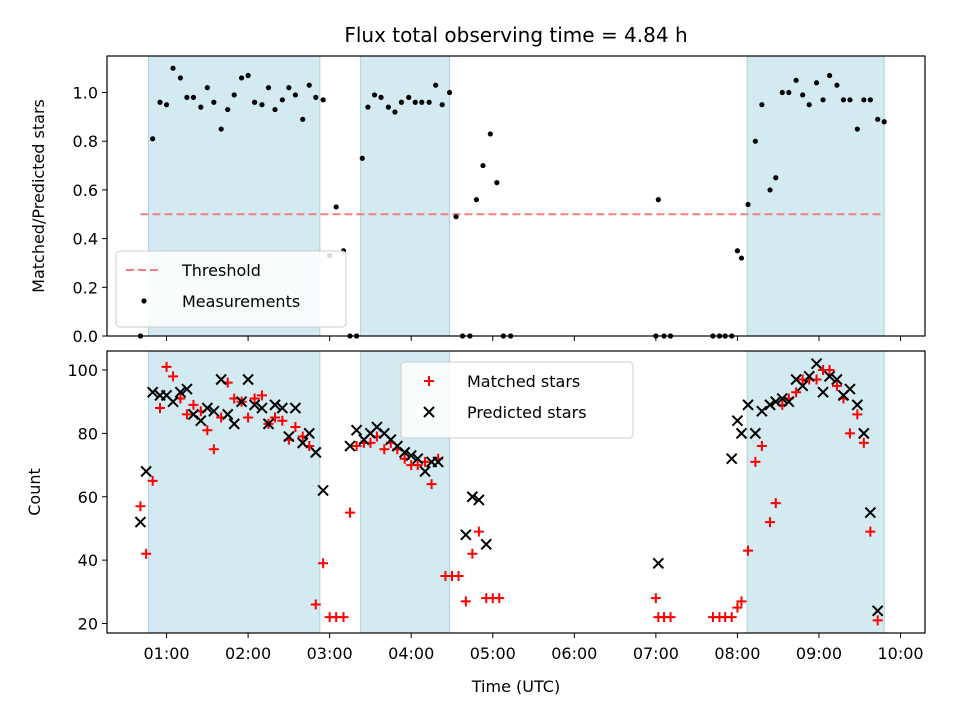 Image resolution: width=960 pixels, height=720 pixels. Describe the element at coordinates (523, 381) in the screenshot. I see `legend-label: Matched stars` at that location.